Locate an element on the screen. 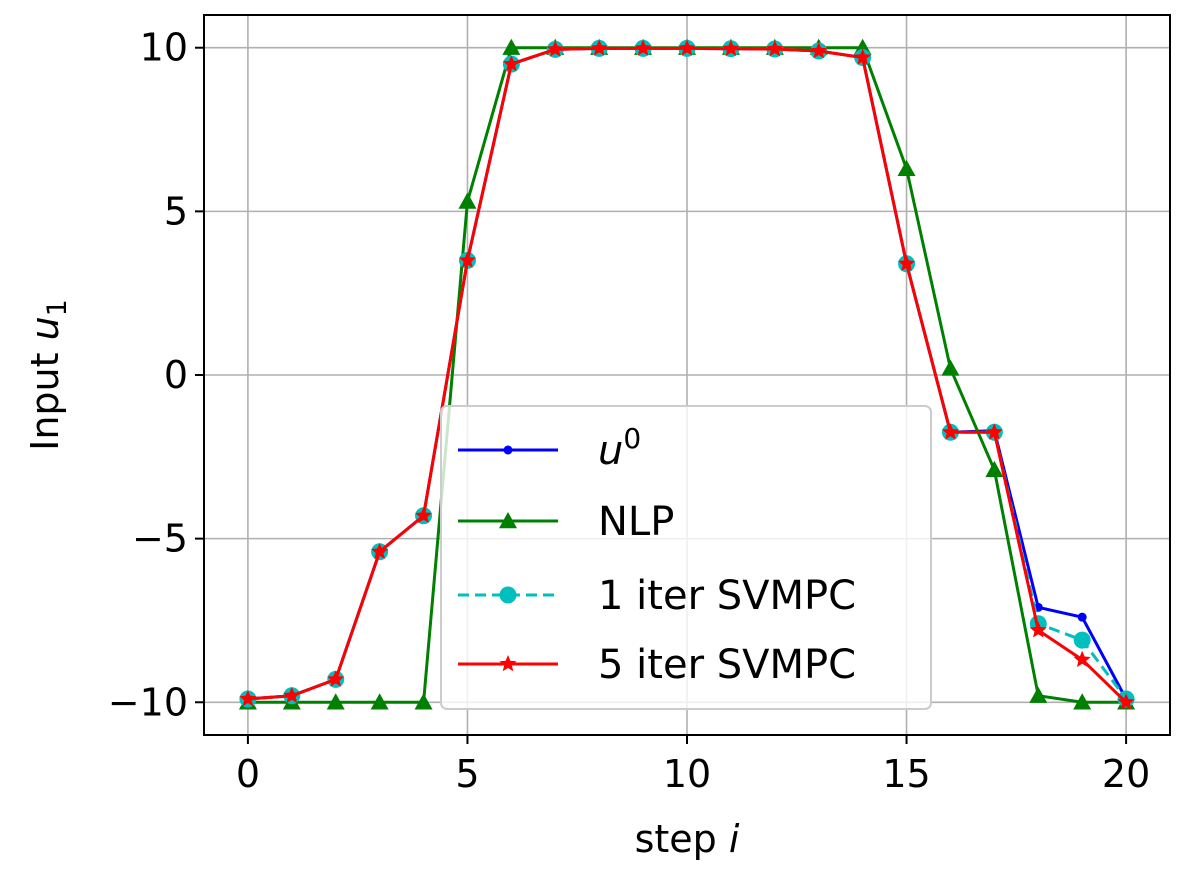 This screenshot has height=872, width=1196. legend-label: NLP is located at coordinates (636, 522).